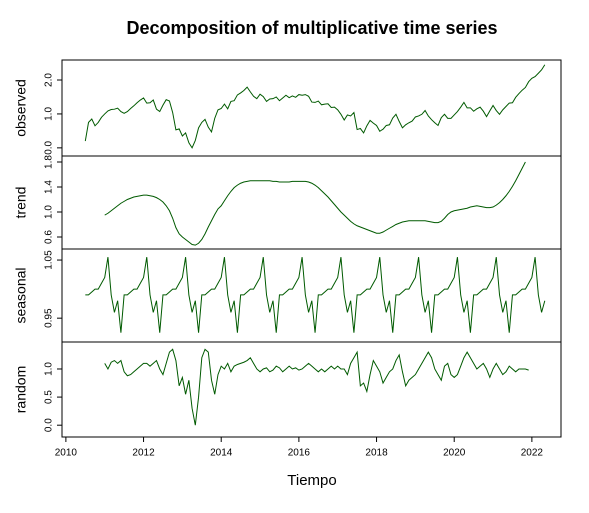 The image size is (589, 513). I want to click on x-tick-label: 2020, so click(454, 453).